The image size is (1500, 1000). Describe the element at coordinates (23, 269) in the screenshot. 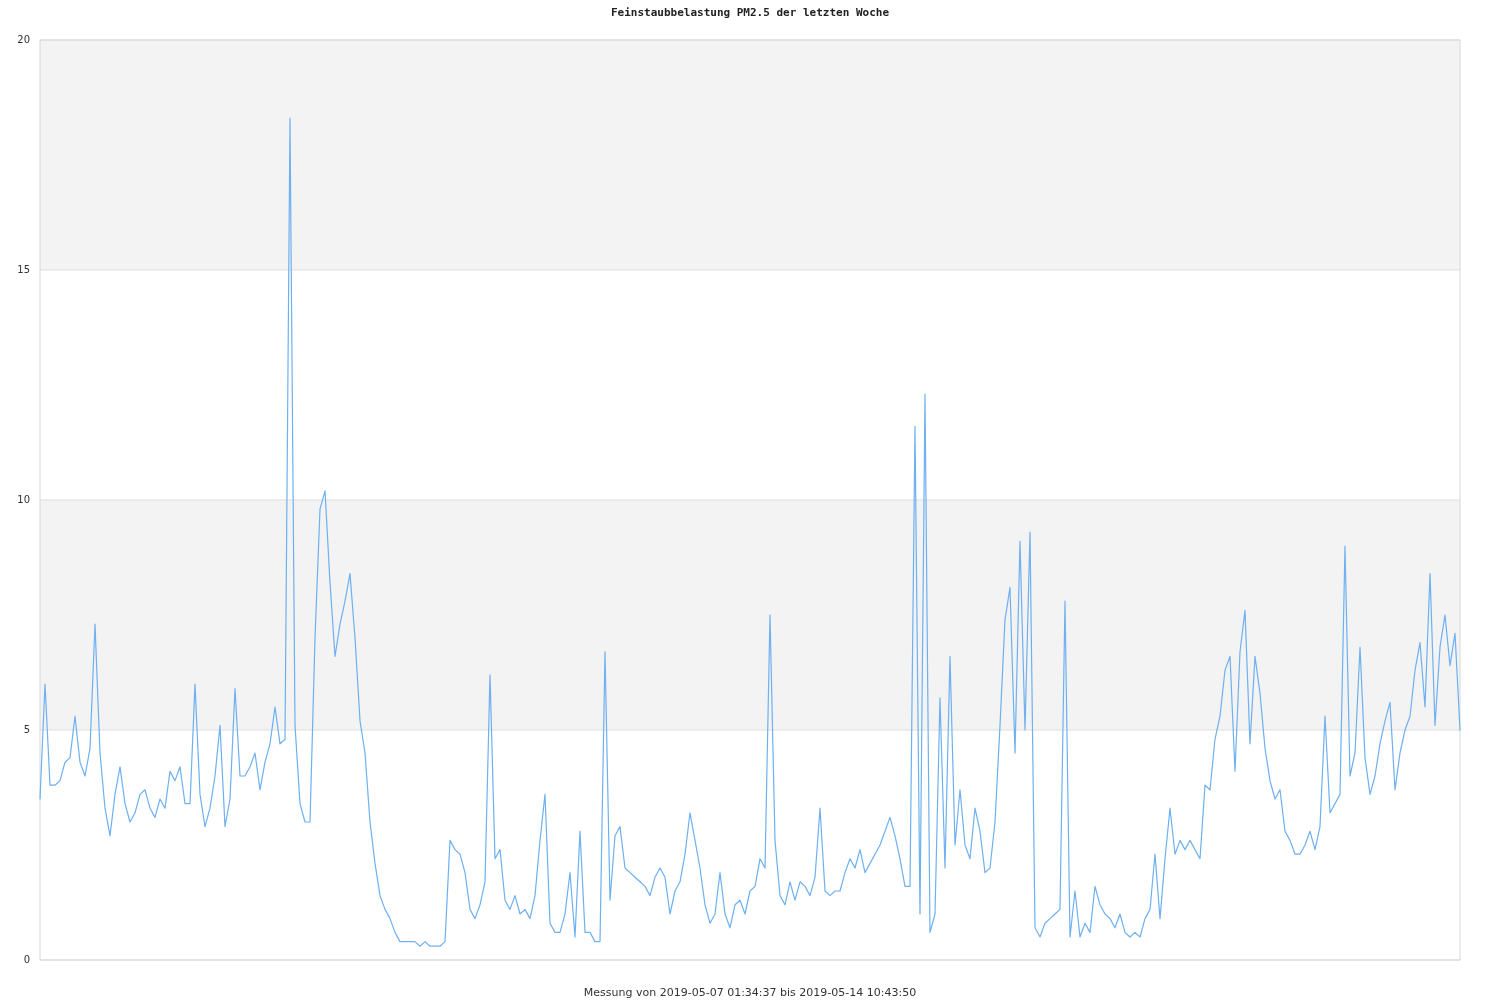

I see `y-tick-label: 15` at that location.